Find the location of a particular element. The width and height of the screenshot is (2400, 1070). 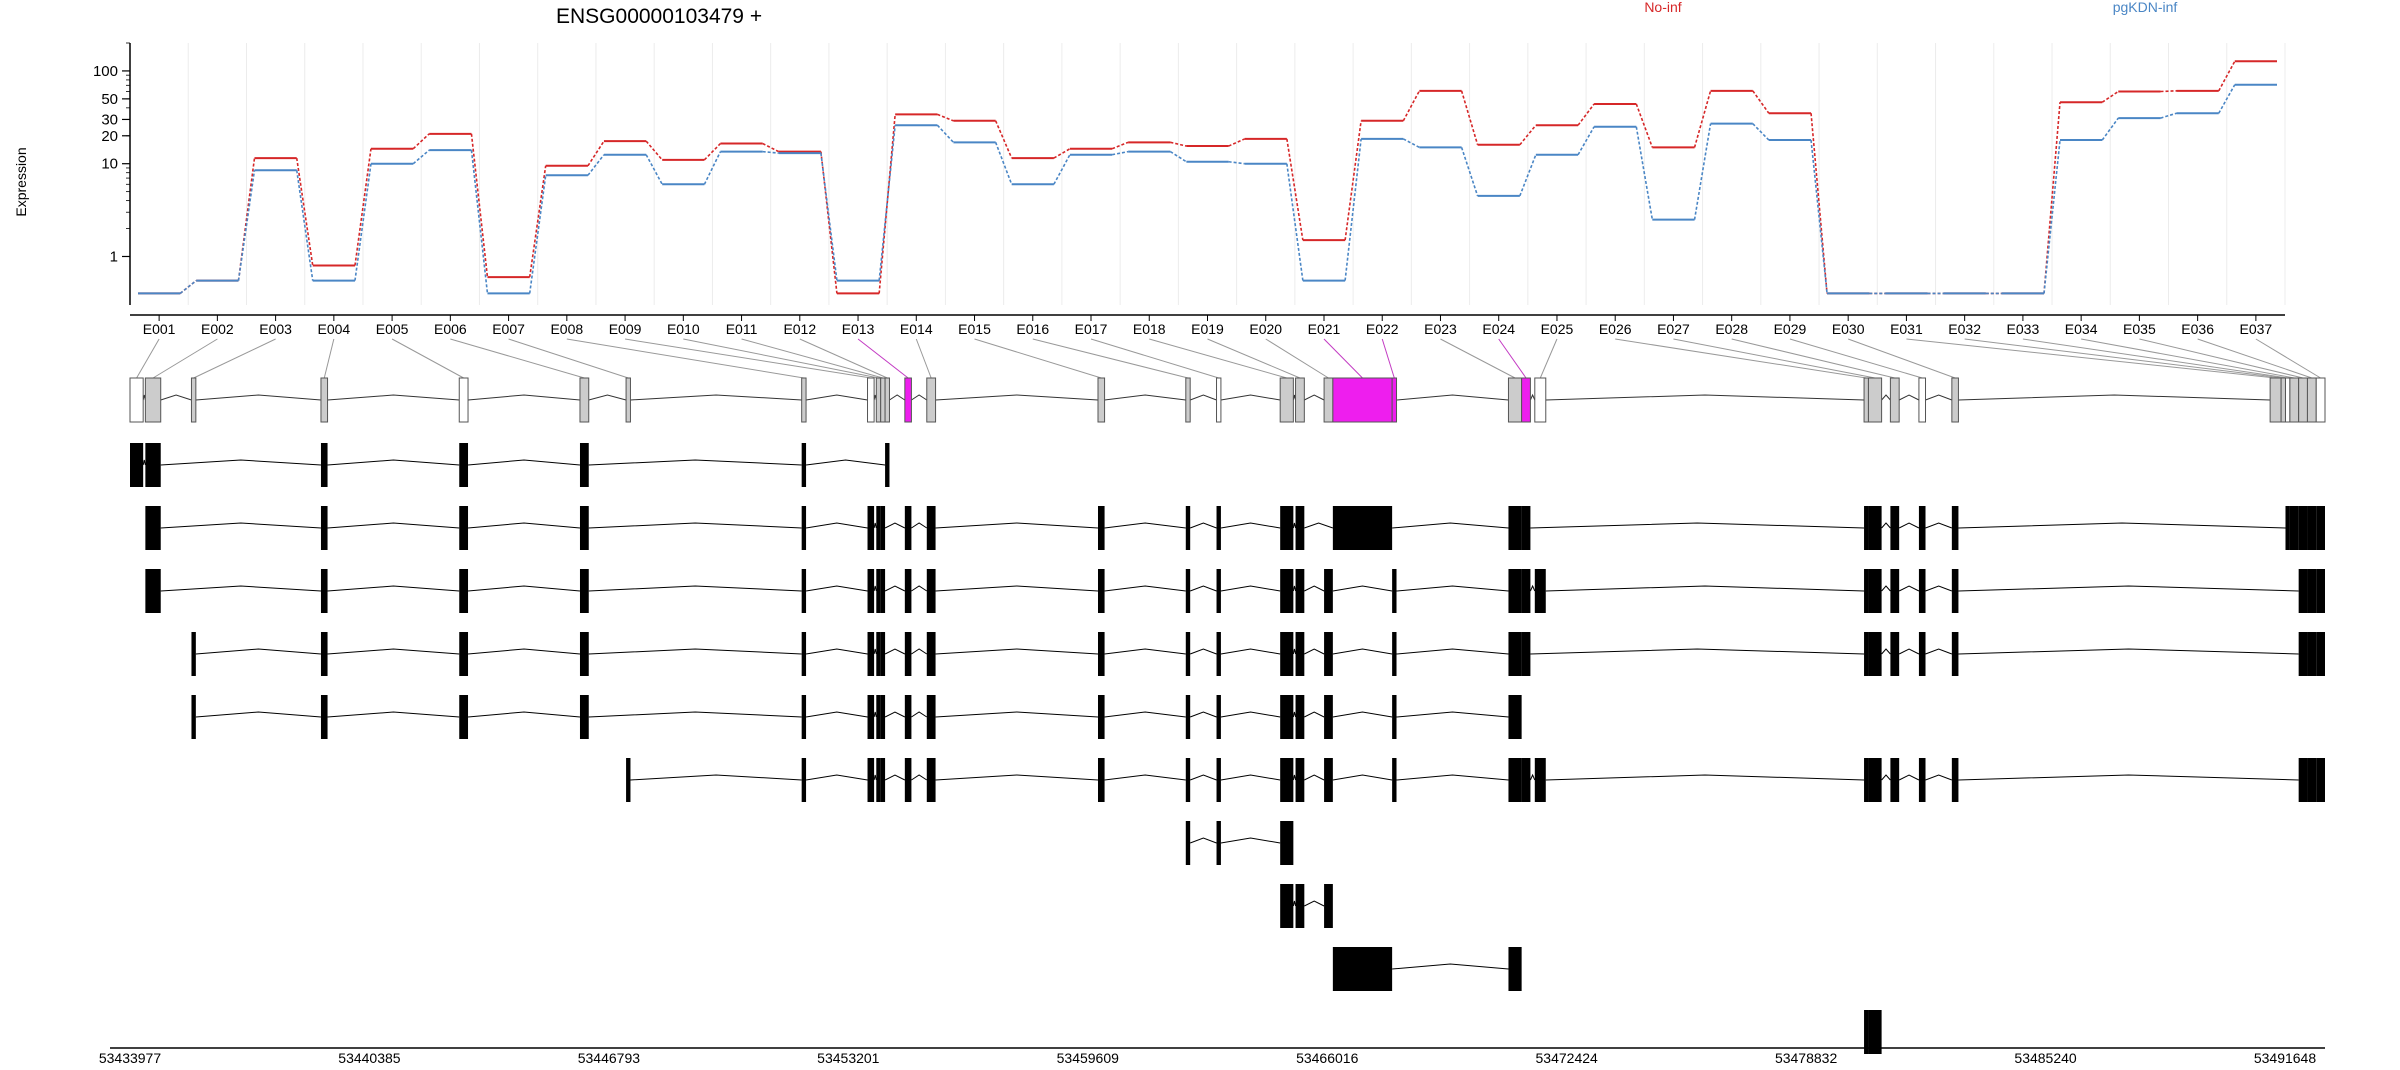

x-tick-label: E037 is located at coordinates (2256, 329).